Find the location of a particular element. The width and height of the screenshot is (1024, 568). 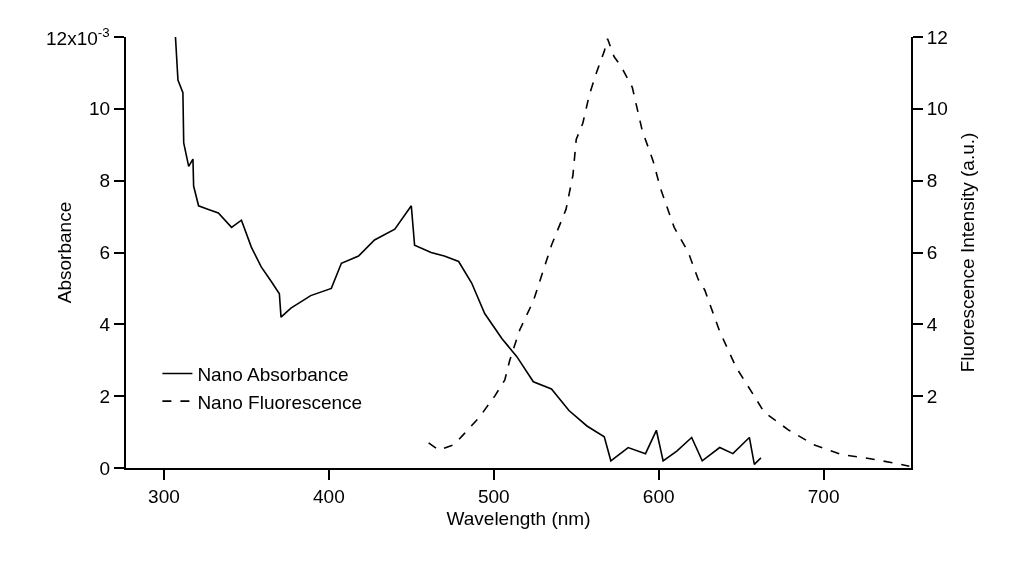

y2-tick-label: 4 is located at coordinates (932, 324).